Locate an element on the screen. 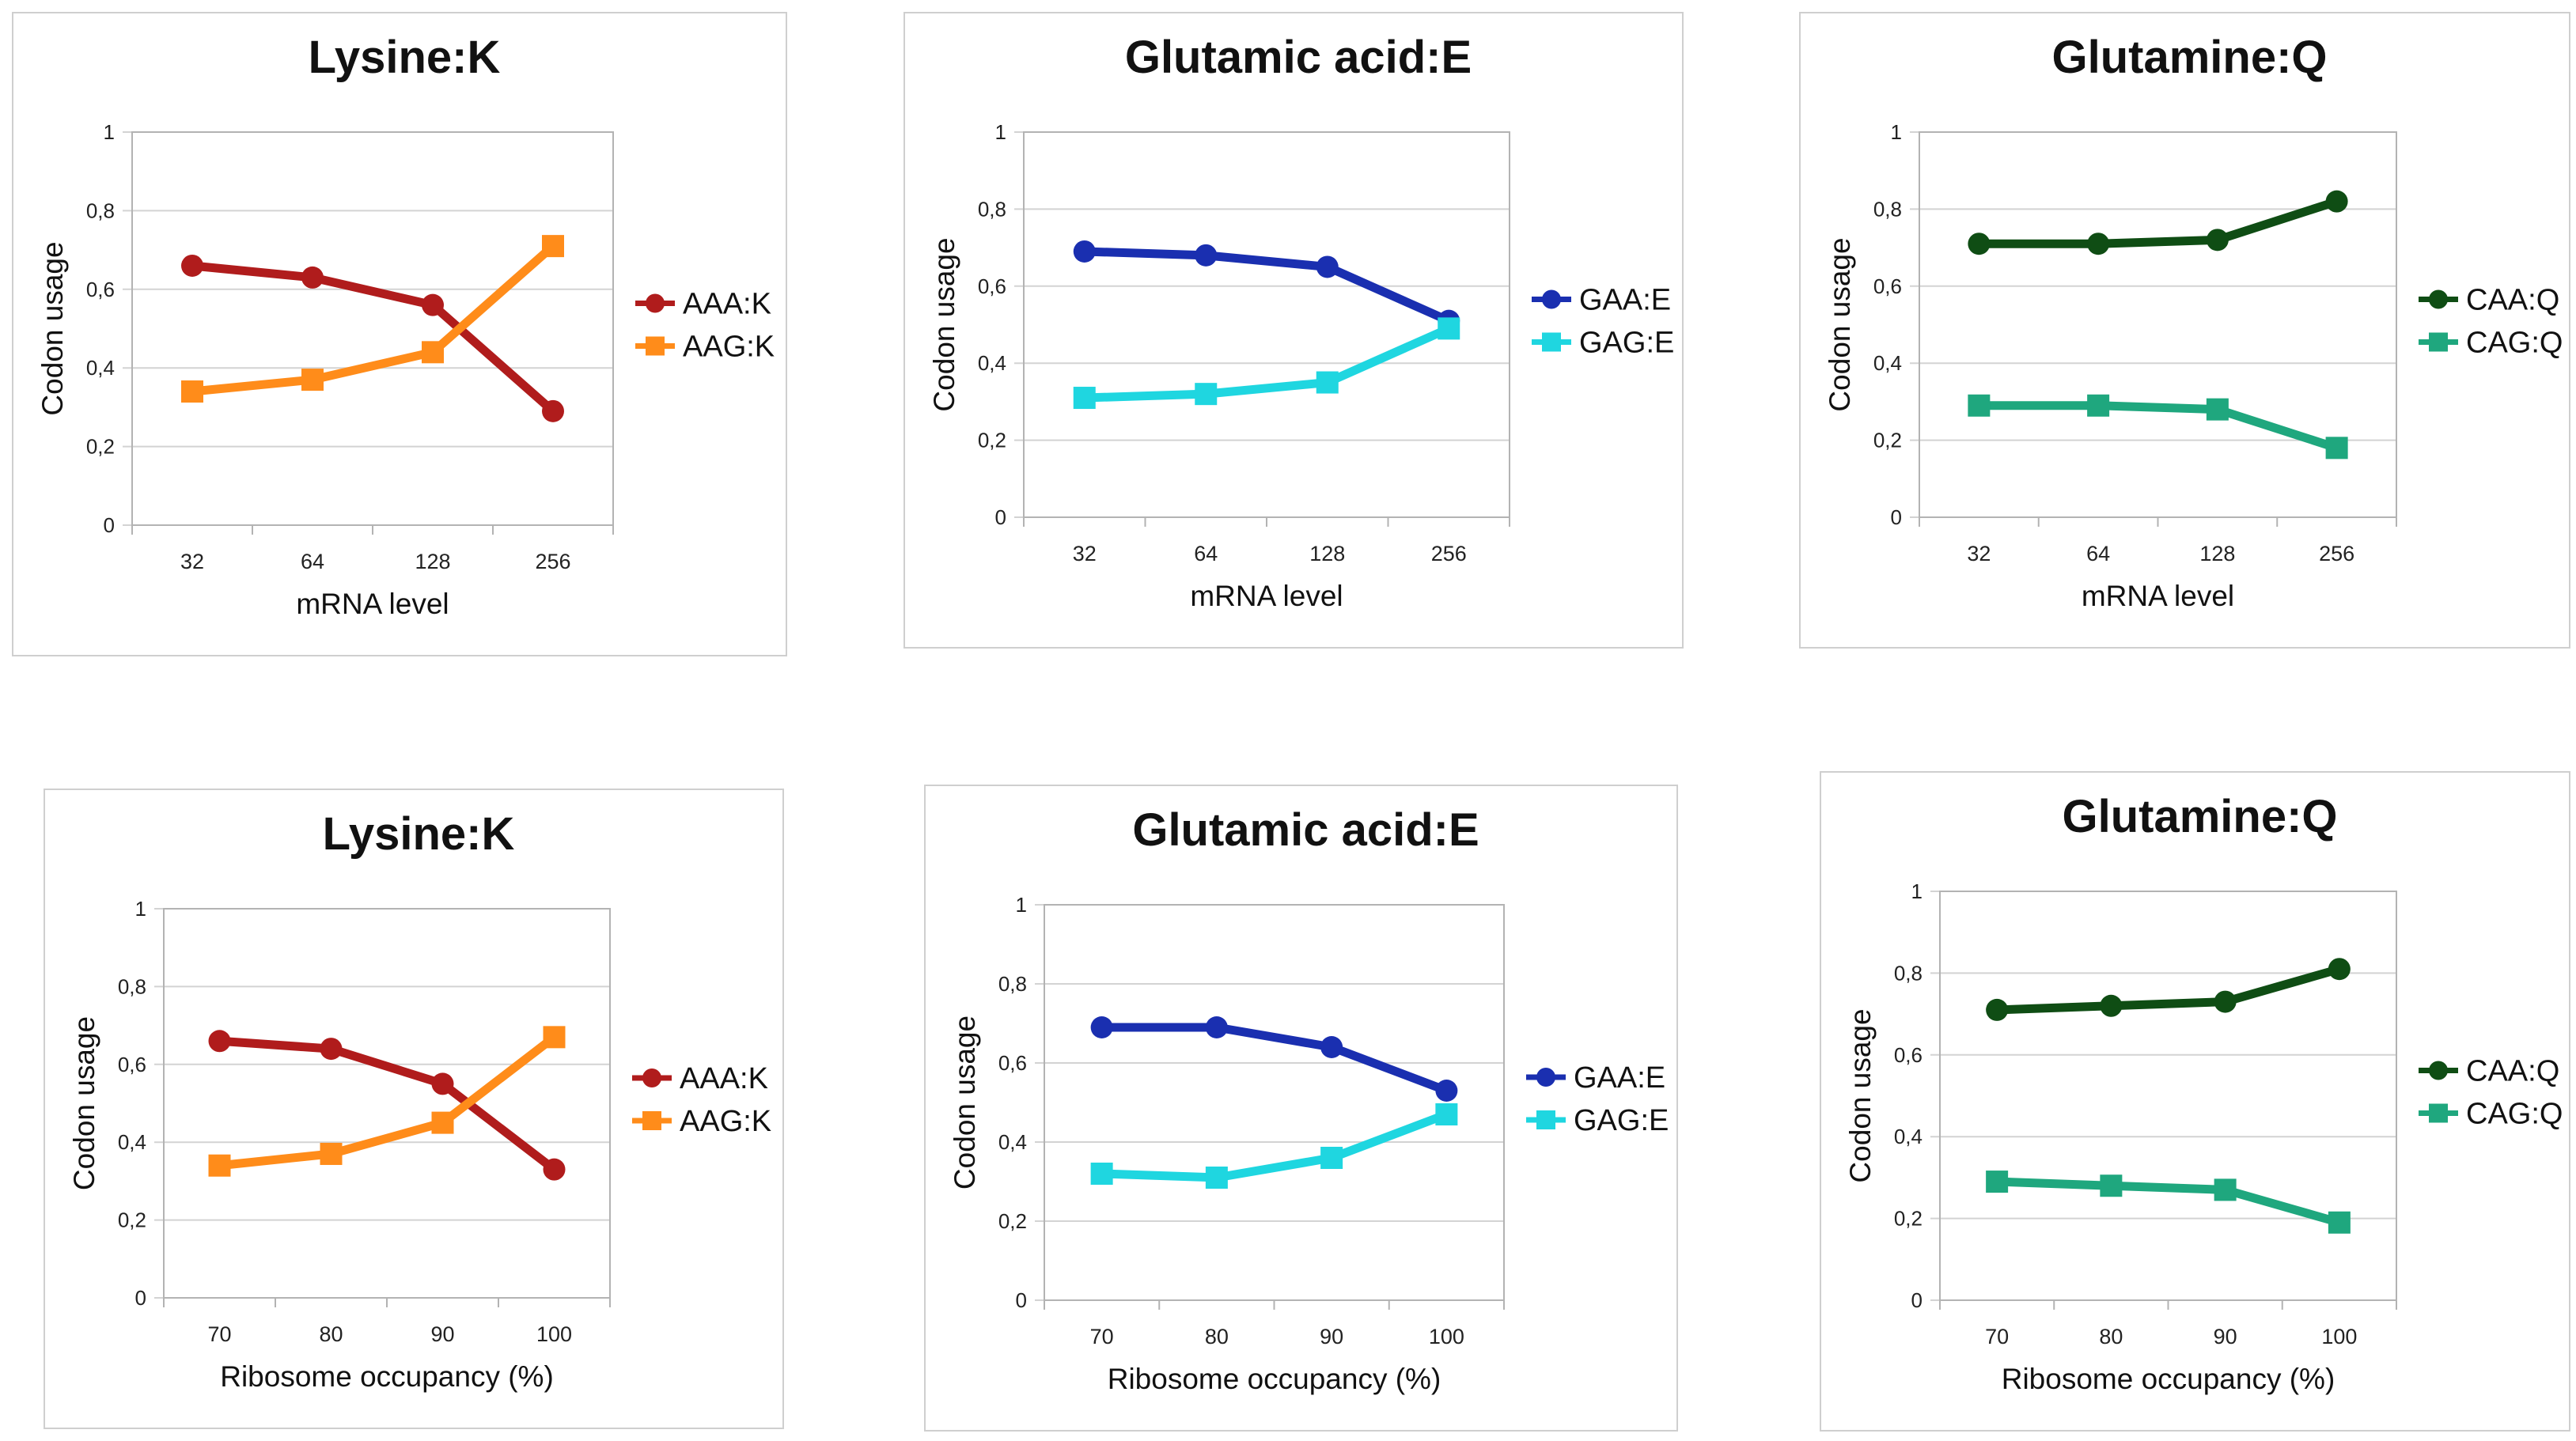 This screenshot has height=1441, width=2576. legend-marker-aag-k is located at coordinates (651, 1121).